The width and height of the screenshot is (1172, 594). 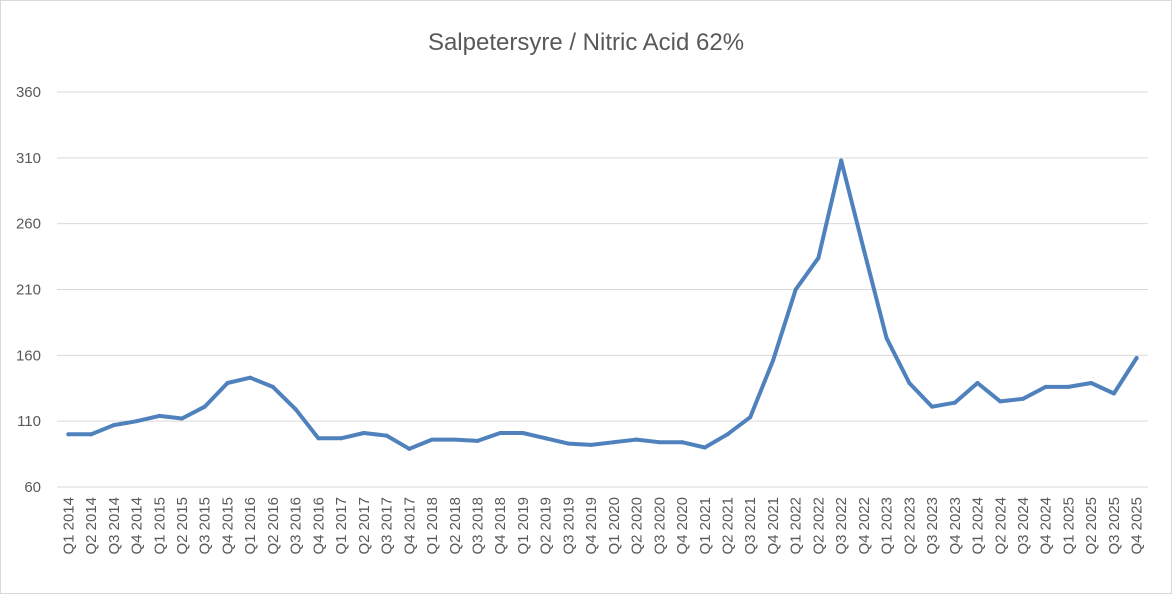 What do you see at coordinates (728, 526) in the screenshot?
I see `x-tick-label: Q2 2021` at bounding box center [728, 526].